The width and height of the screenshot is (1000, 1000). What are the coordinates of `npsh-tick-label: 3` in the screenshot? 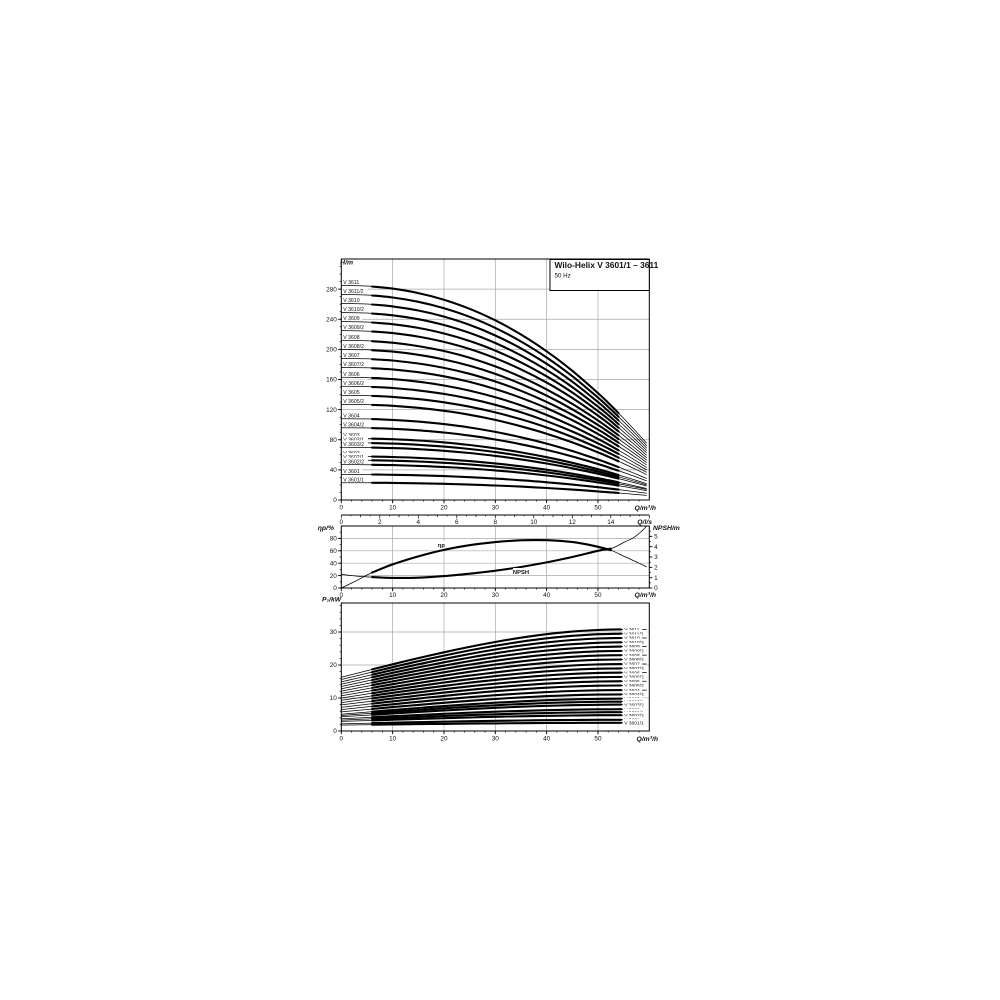 It's located at (656, 557).